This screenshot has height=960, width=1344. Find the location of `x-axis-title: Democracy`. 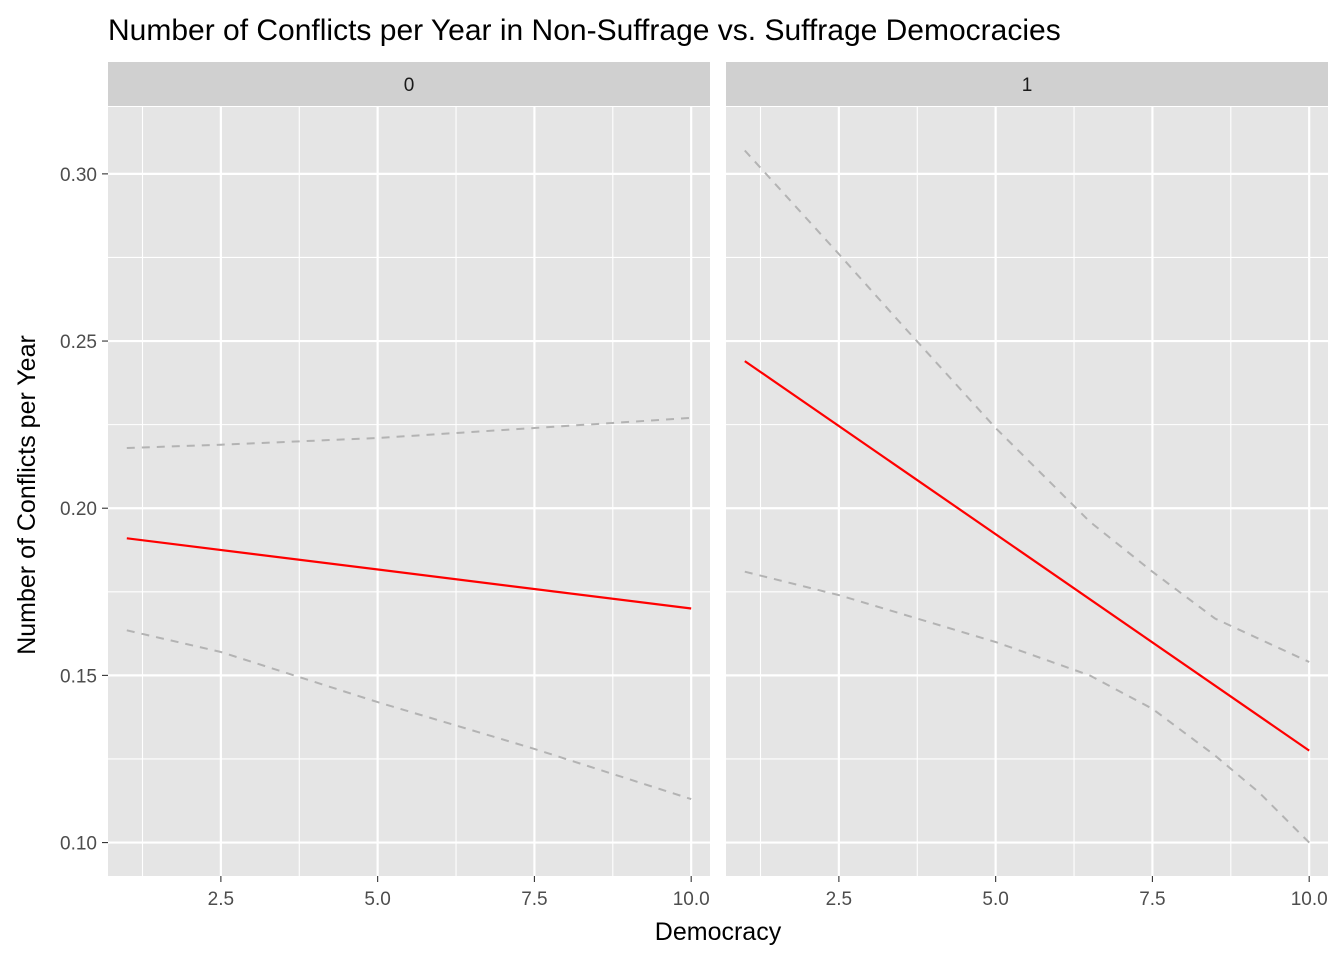

x-axis-title: Democracy is located at coordinates (718, 932).